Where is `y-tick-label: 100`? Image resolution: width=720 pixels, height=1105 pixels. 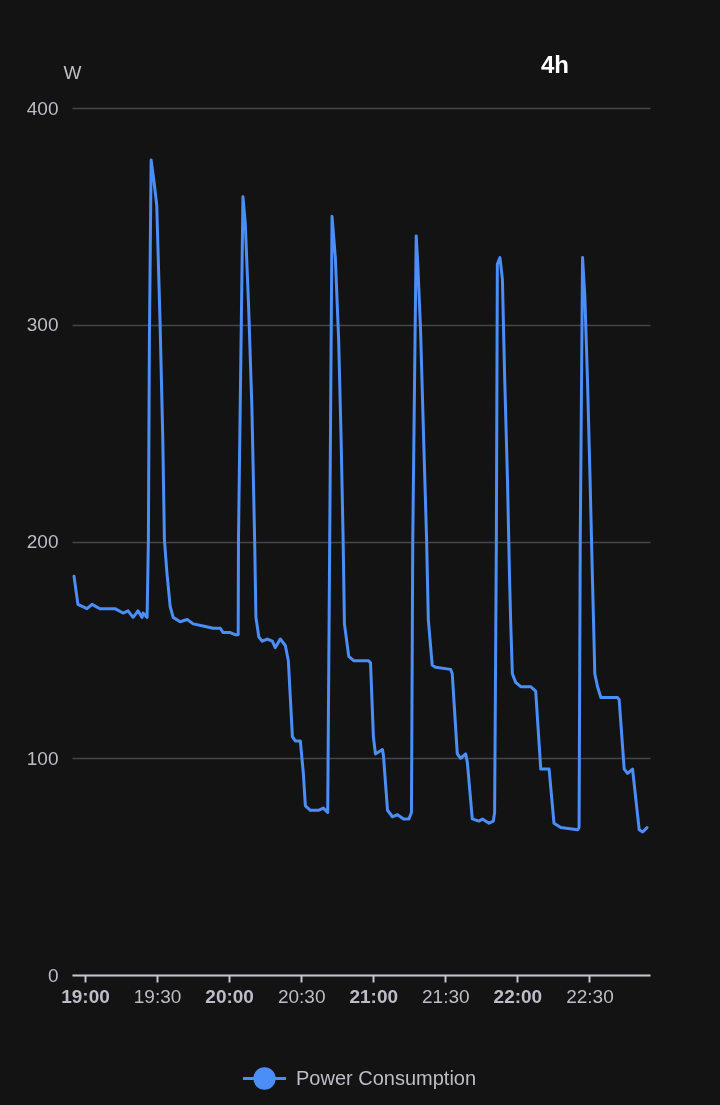 y-tick-label: 100 is located at coordinates (42, 758).